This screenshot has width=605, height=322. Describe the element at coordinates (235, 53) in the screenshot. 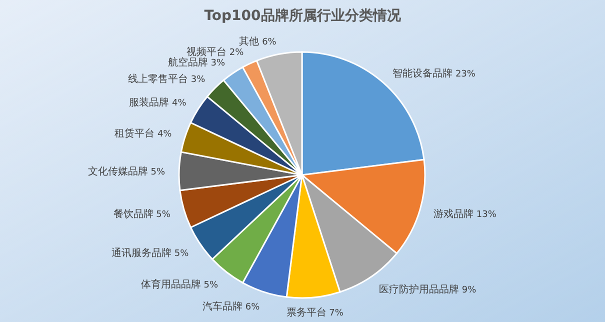

I see `data-label: 2%` at that location.